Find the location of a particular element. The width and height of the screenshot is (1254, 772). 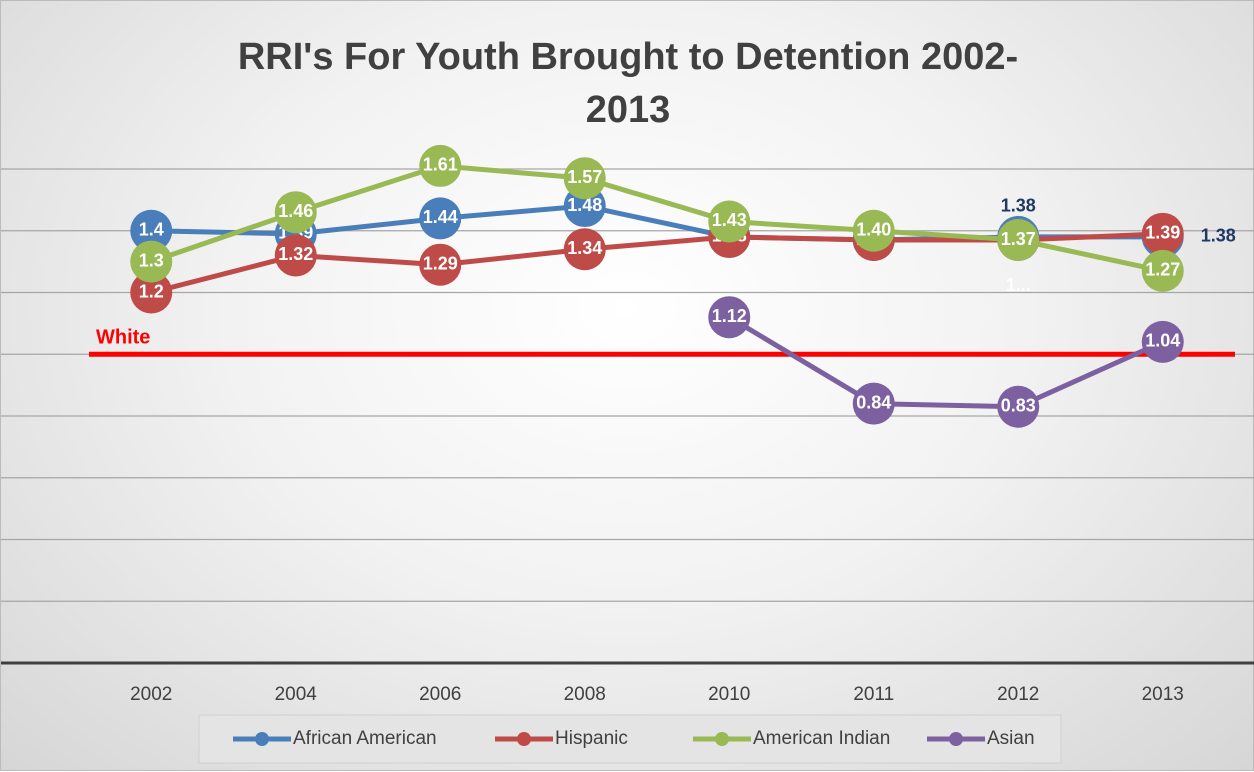

legend-box is located at coordinates (630, 739).